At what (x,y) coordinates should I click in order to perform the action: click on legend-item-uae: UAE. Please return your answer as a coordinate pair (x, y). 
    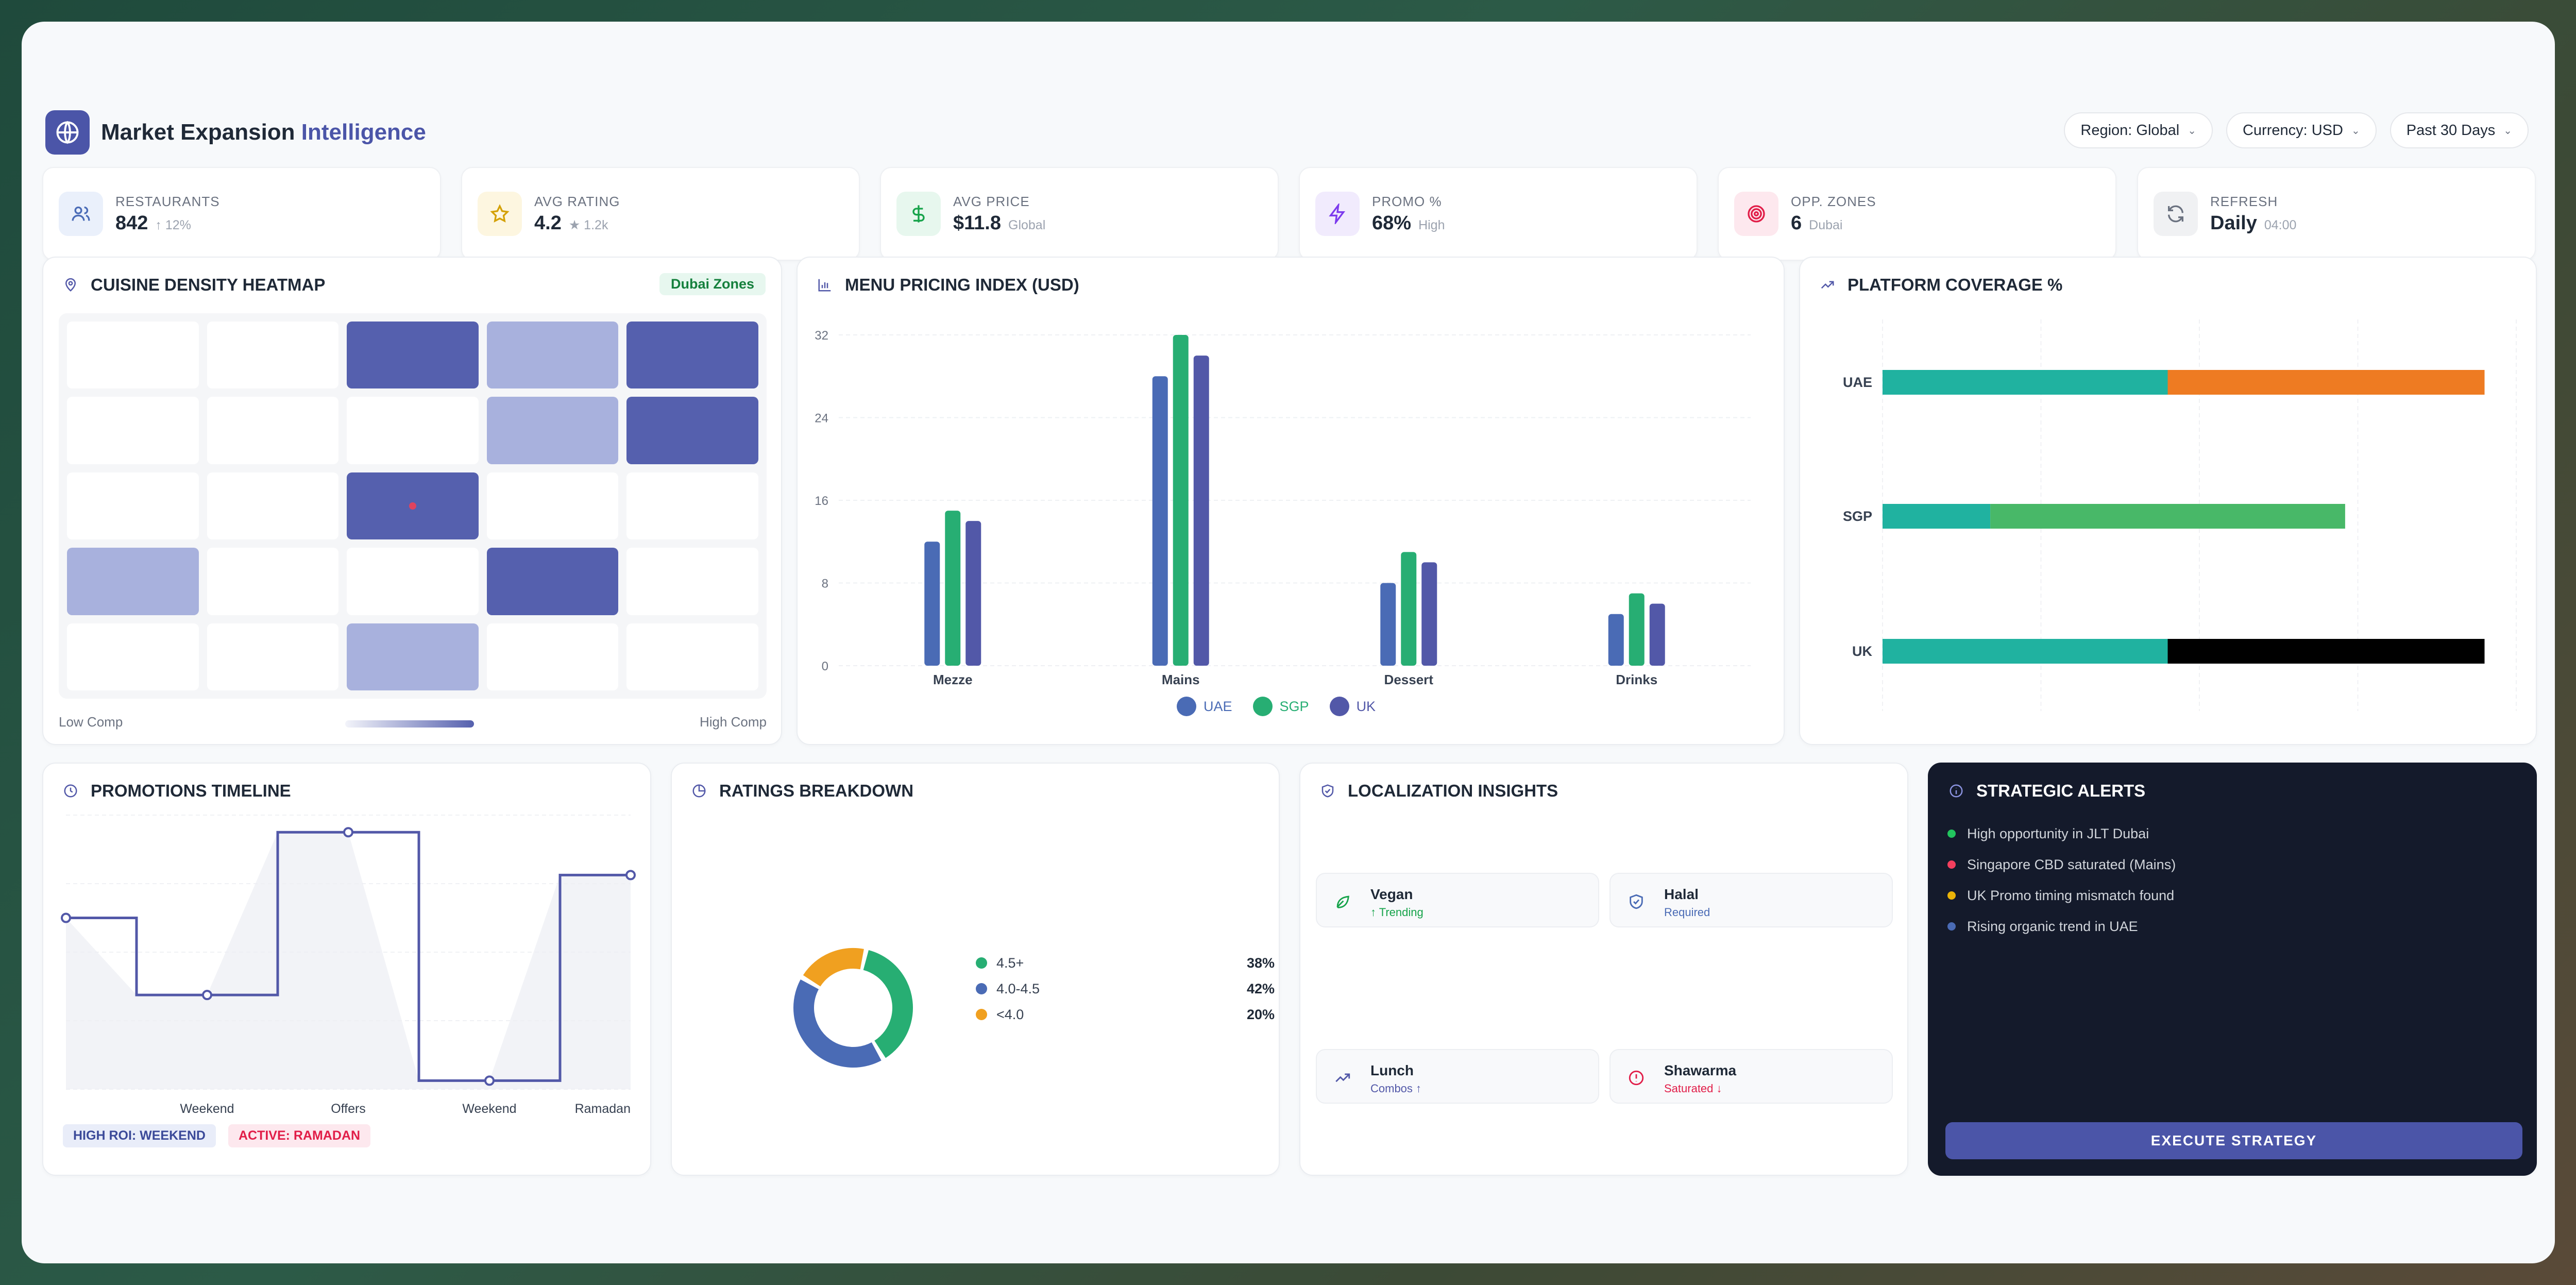
    Looking at the image, I should click on (1204, 706).